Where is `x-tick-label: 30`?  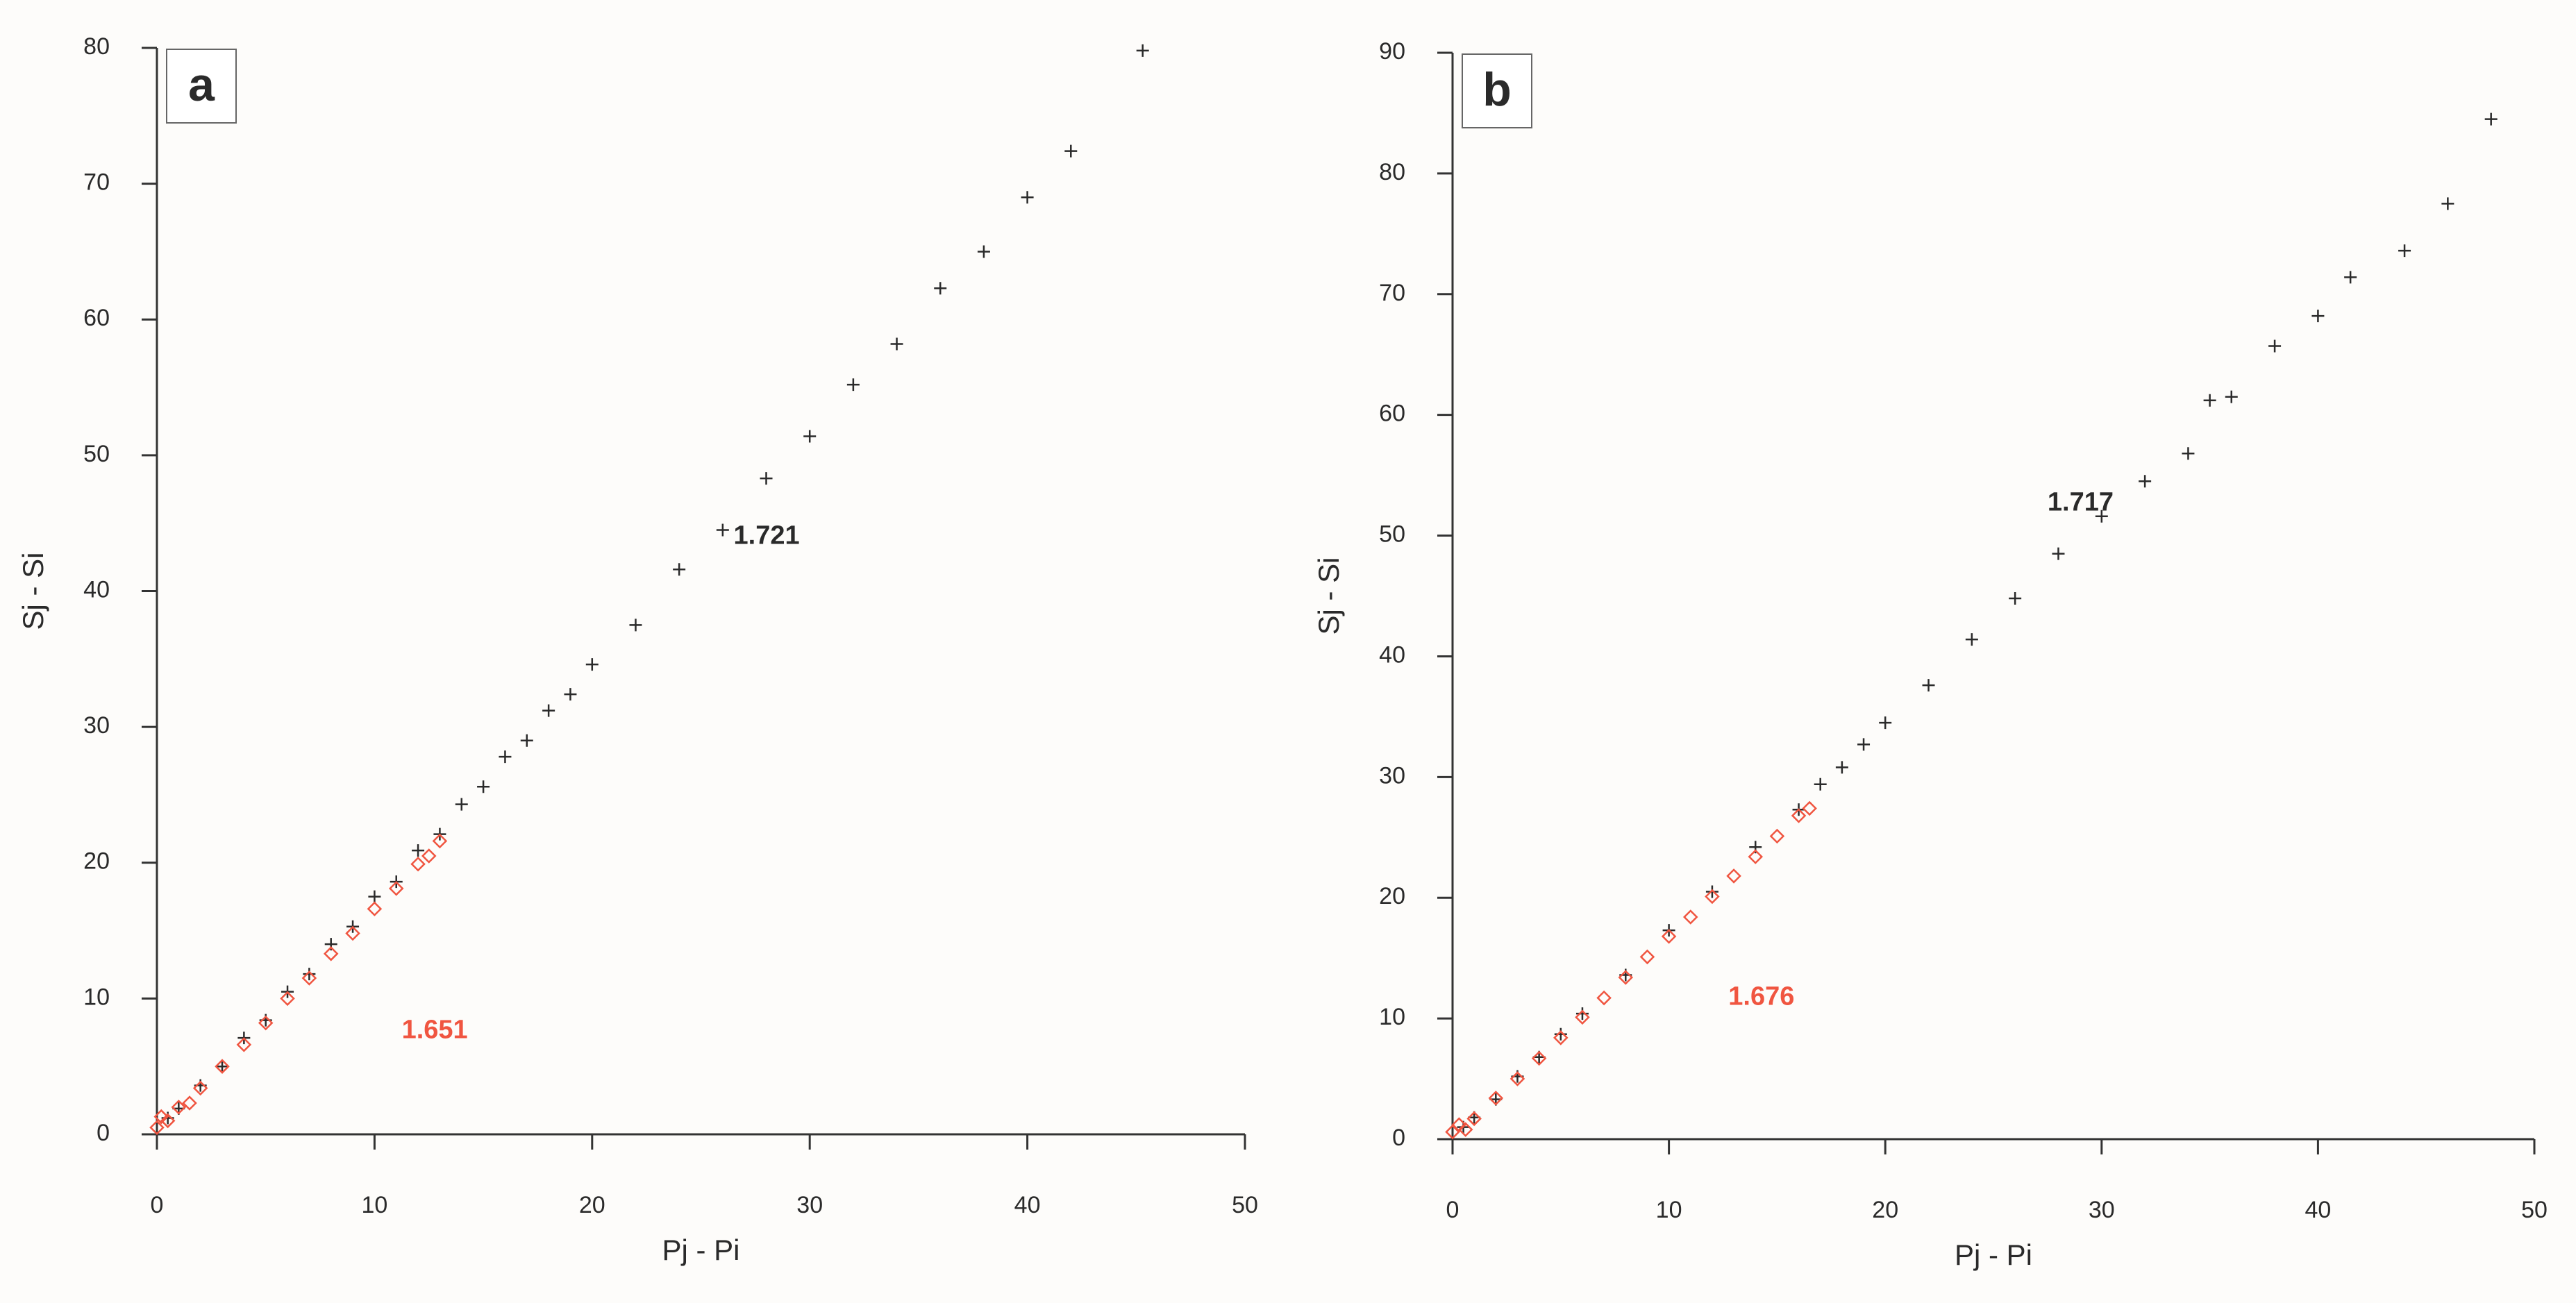
x-tick-label: 30 is located at coordinates (810, 1205).